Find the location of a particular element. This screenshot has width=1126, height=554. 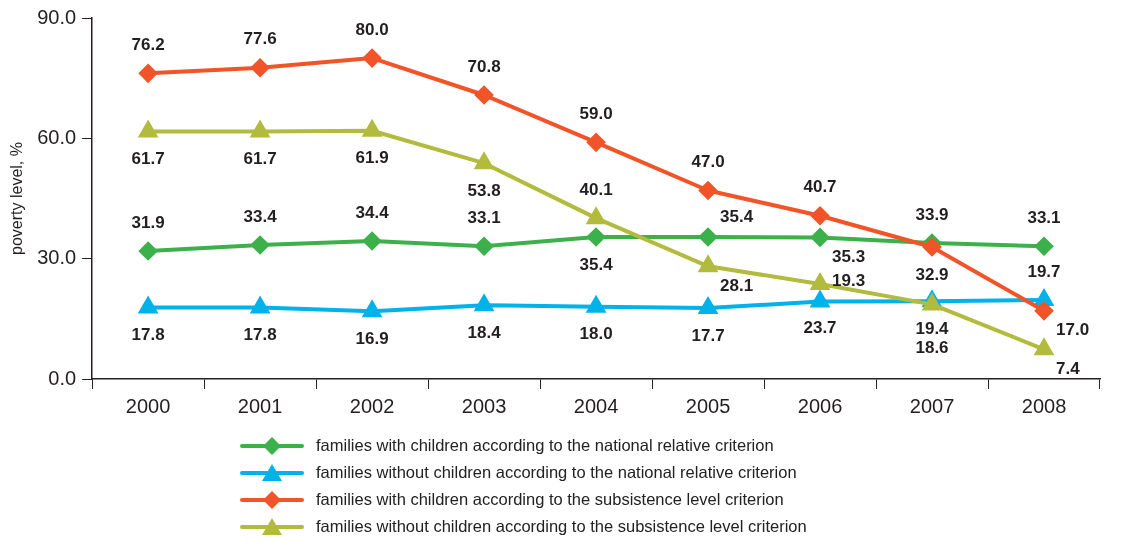

data-label: 47.0 is located at coordinates (708, 162).